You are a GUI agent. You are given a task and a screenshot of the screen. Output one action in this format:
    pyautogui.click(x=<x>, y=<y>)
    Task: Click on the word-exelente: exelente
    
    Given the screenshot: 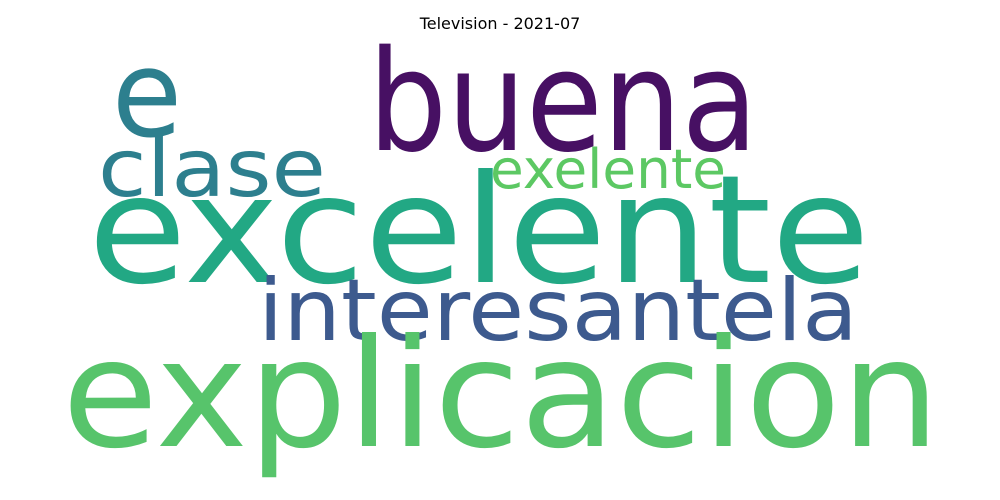 What is the action you would take?
    pyautogui.click(x=608, y=169)
    